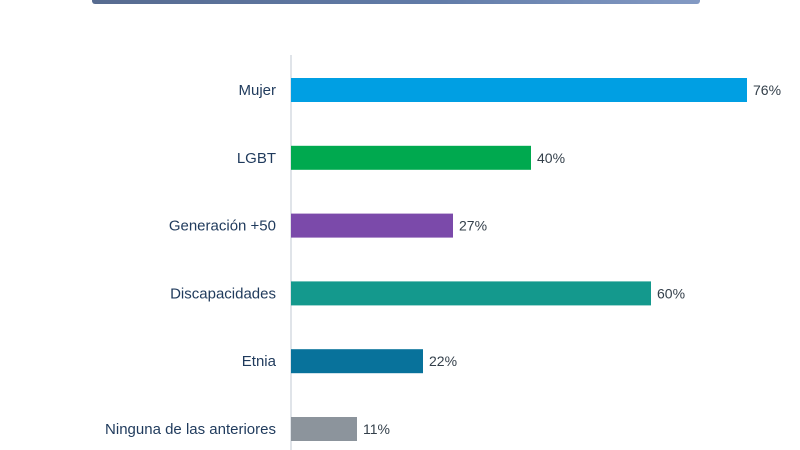 The image size is (800, 450). Describe the element at coordinates (222, 226) in the screenshot. I see `category-label: Generación +50` at that location.